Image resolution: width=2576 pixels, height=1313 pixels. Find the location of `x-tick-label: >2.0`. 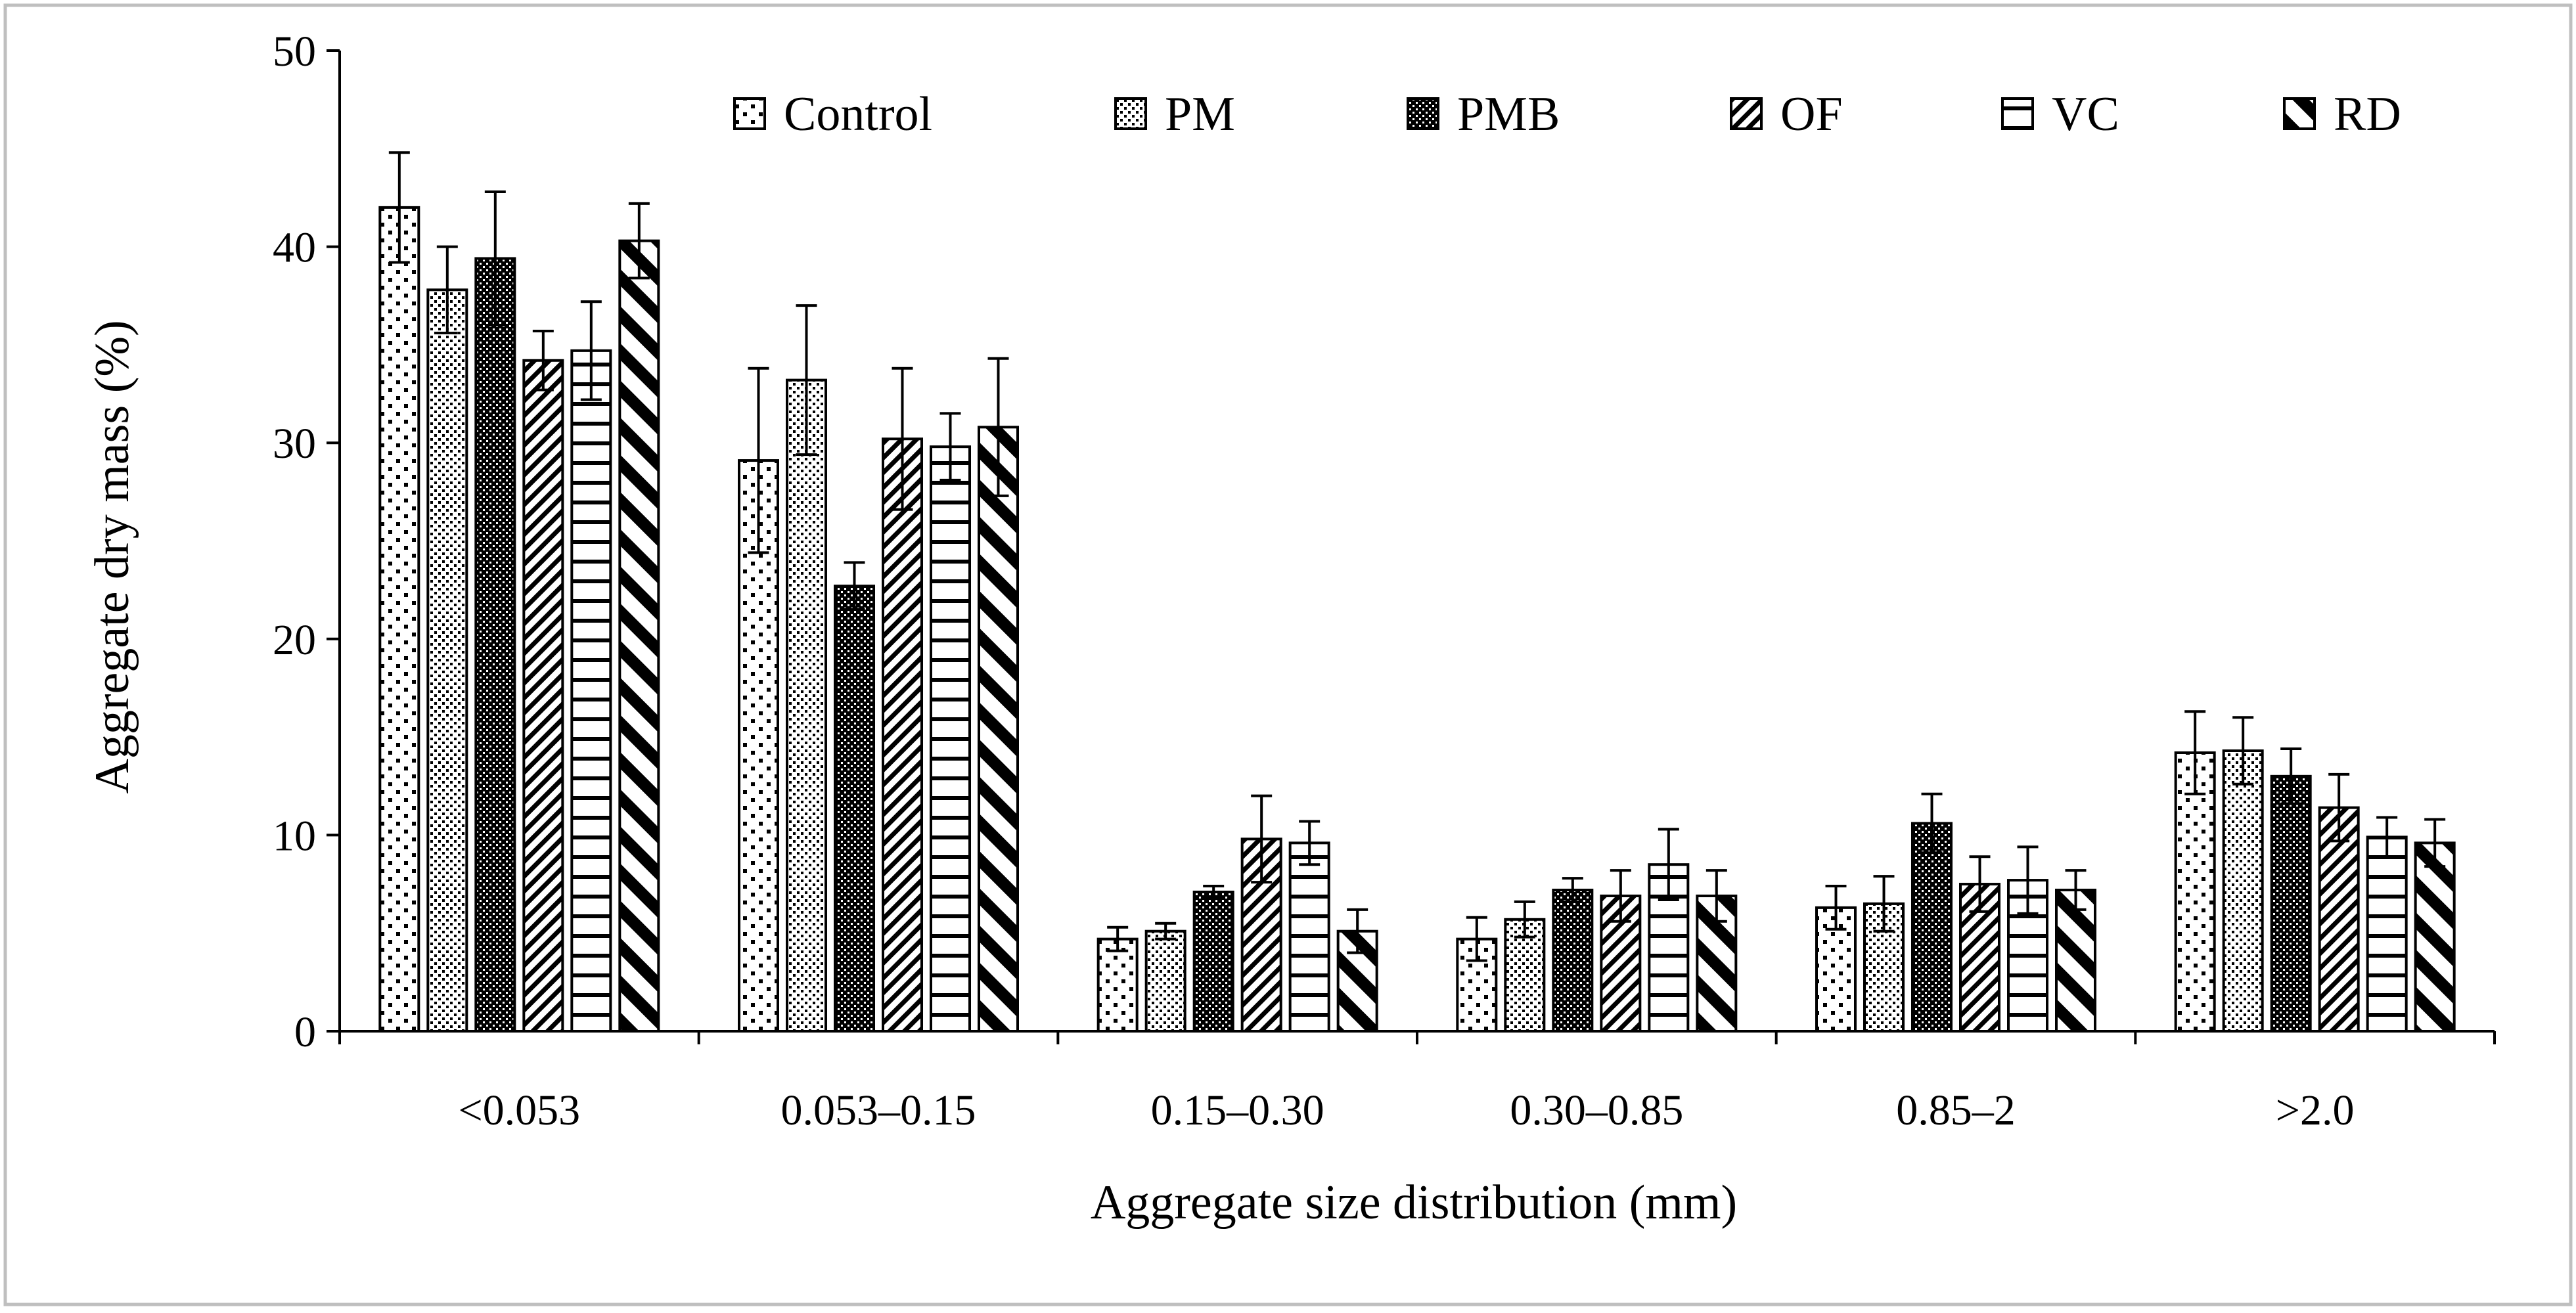

x-tick-label: >2.0 is located at coordinates (2315, 1110).